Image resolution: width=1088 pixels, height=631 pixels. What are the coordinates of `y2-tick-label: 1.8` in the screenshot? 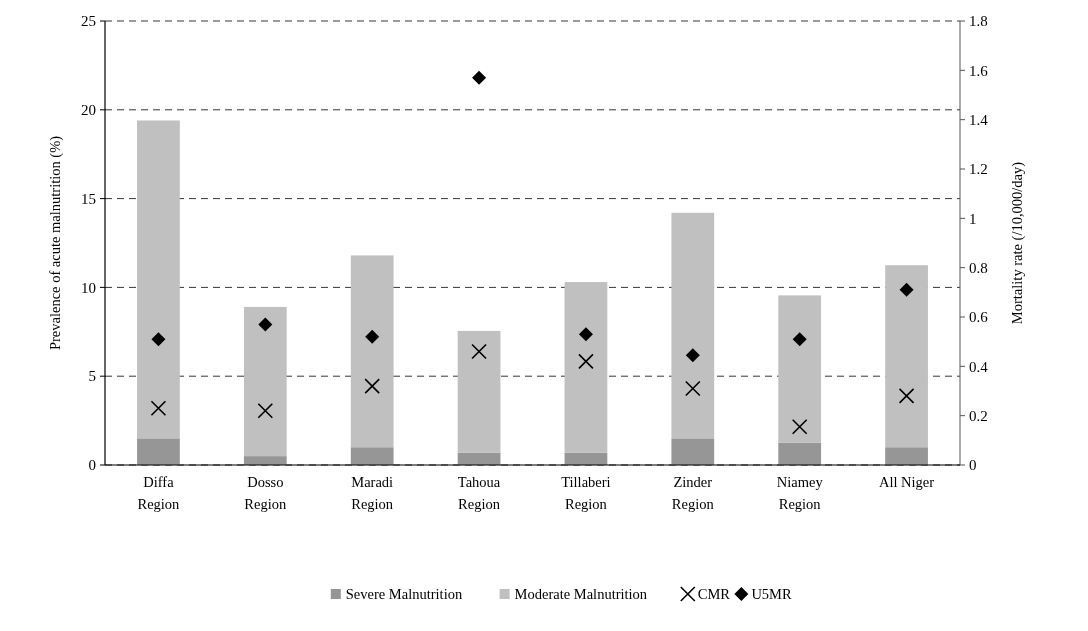 It's located at (978, 21).